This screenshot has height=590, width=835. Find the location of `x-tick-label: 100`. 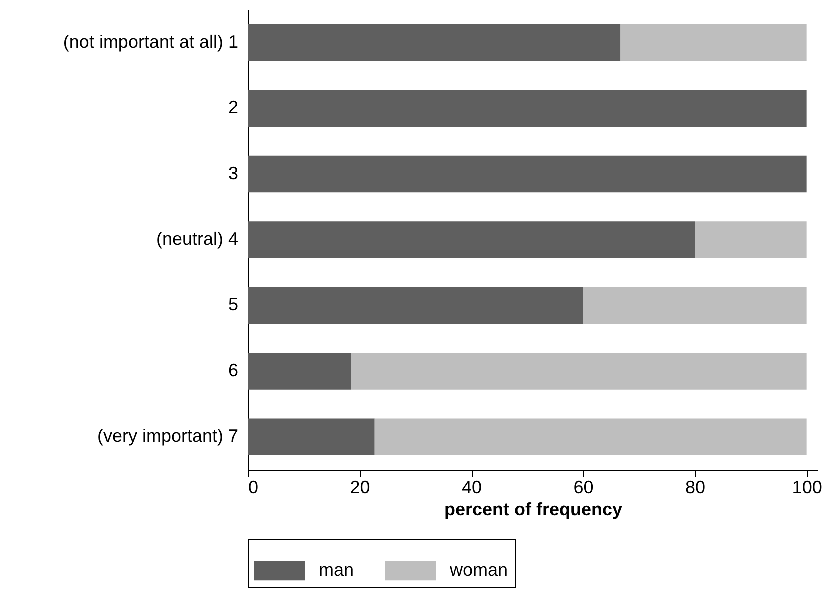

x-tick-label: 100 is located at coordinates (807, 488).